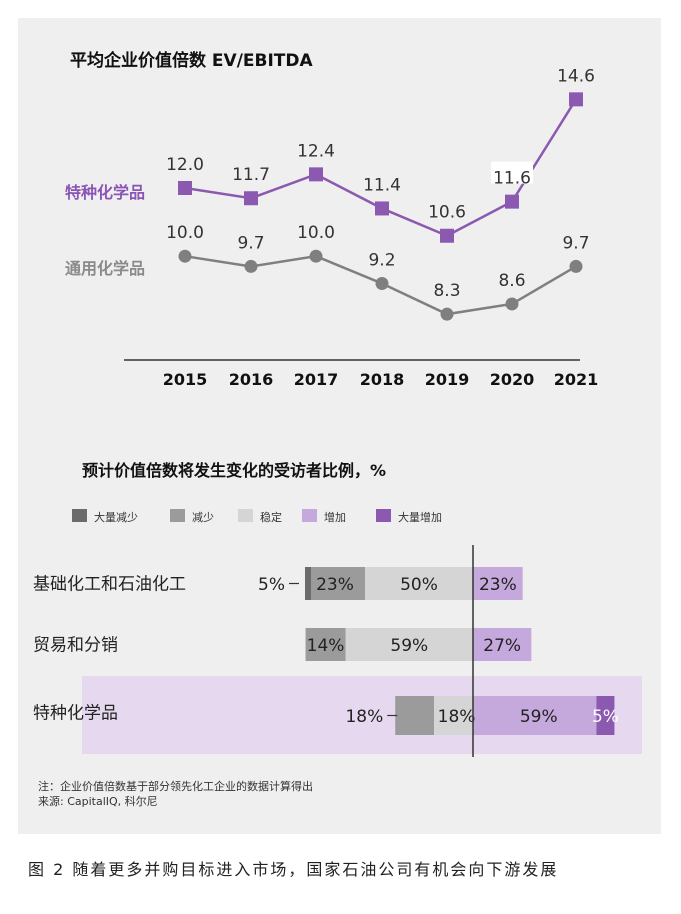  Describe the element at coordinates (185, 165) in the screenshot. I see `specialty-data-label: 12.0` at that location.